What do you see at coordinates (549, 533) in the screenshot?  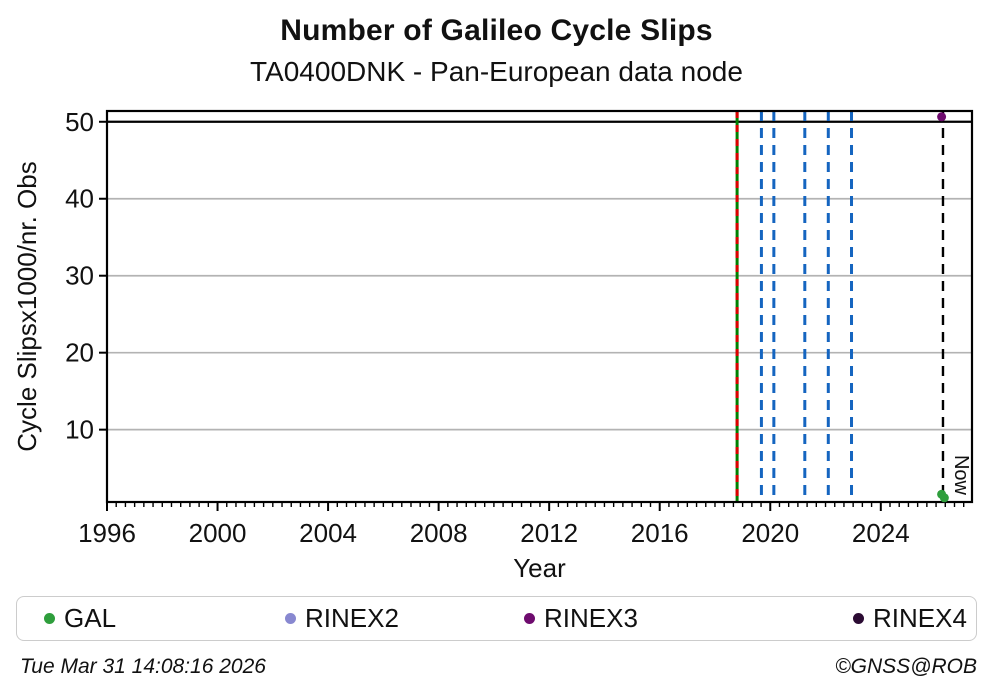 I see `x-tick-label: 2012` at bounding box center [549, 533].